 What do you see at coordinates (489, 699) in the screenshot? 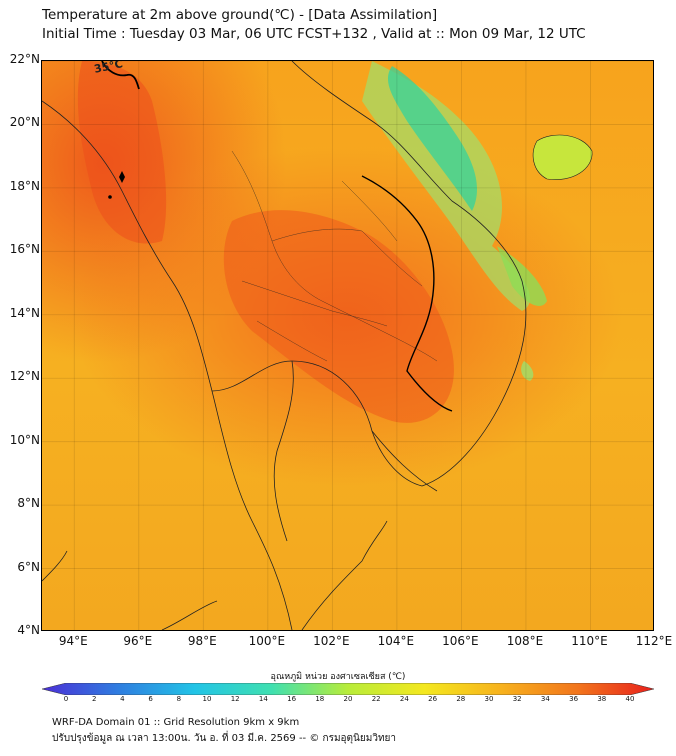
I see `colorbar-tick-label: 30` at bounding box center [489, 699].